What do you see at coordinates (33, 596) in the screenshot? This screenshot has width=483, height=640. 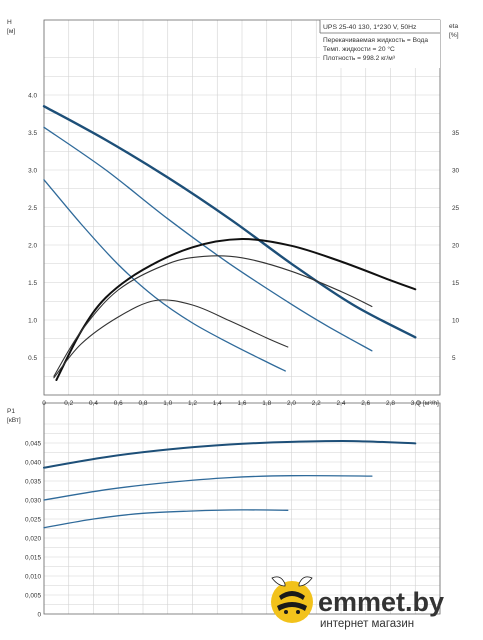 I see `p1-tick-label: 0,005` at bounding box center [33, 596].